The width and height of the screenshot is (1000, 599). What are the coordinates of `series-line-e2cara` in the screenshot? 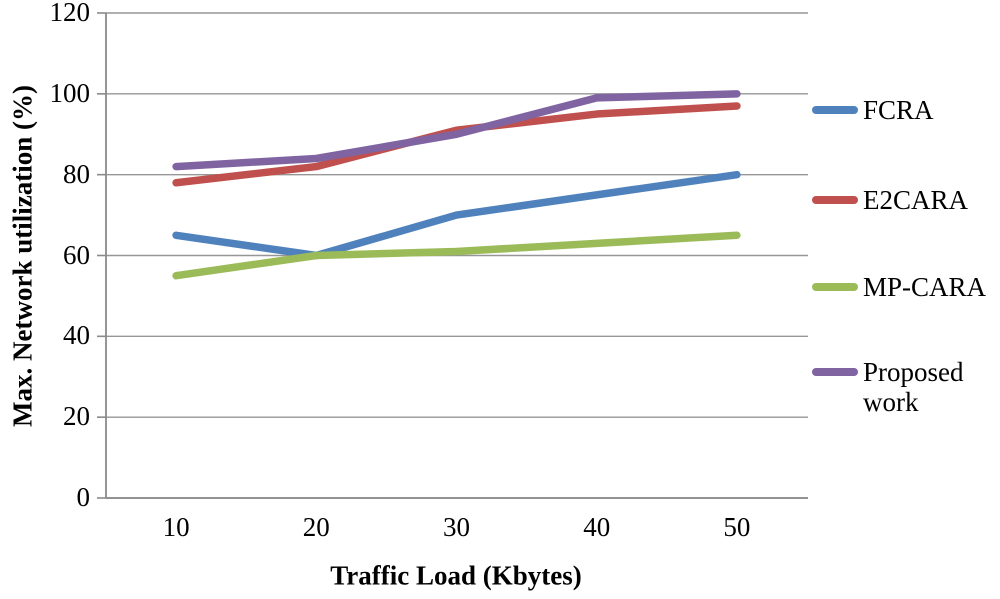 It's located at (456, 144).